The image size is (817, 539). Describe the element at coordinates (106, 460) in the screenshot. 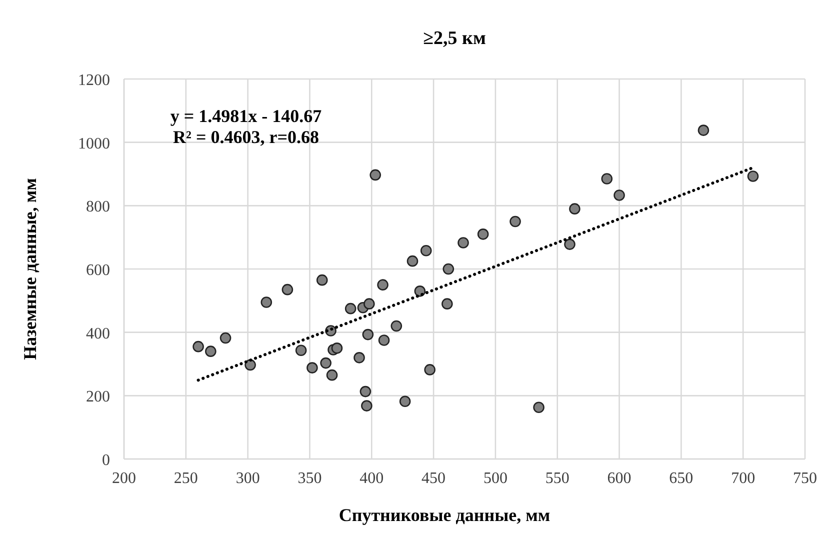

I see `y-tick-label: 0` at that location.